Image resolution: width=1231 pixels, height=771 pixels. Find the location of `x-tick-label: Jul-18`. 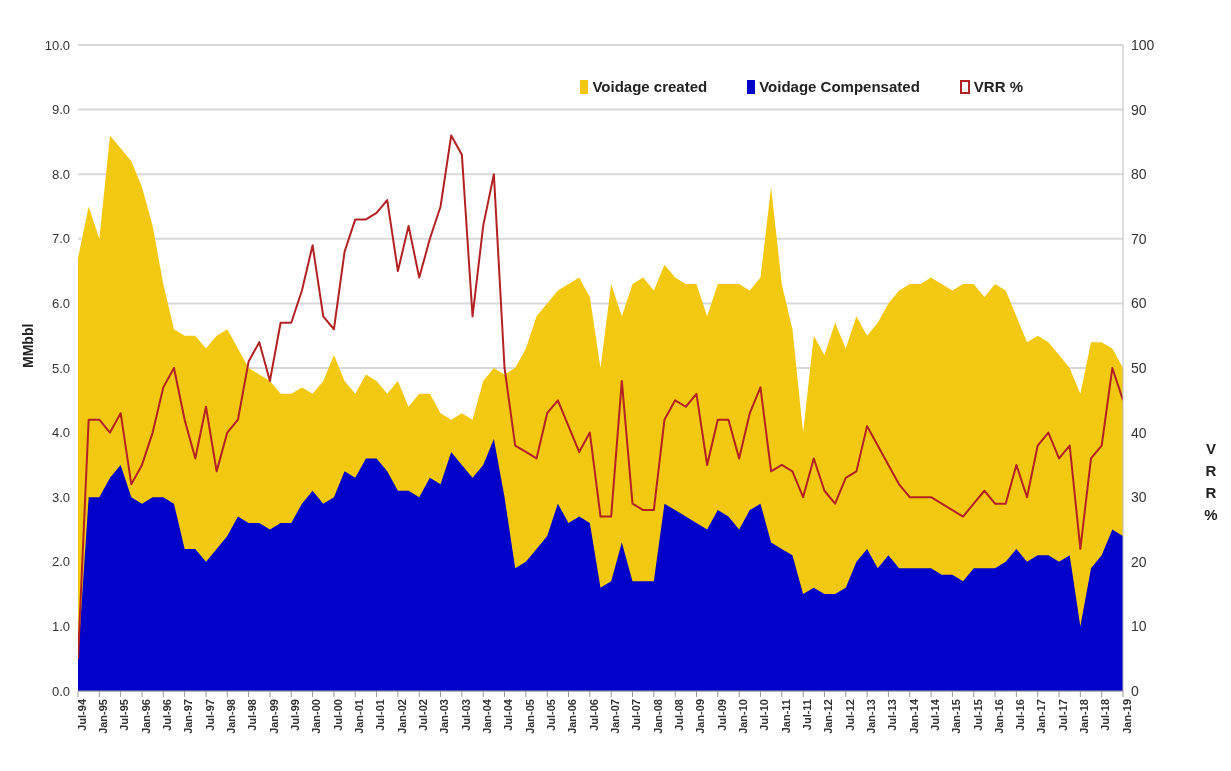

x-tick-label: Jul-18 is located at coordinates (1105, 715).